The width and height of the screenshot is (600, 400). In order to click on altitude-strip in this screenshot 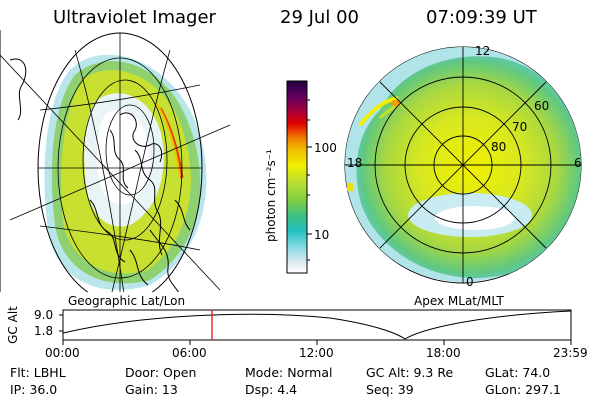, I will do `click(317, 325)`.